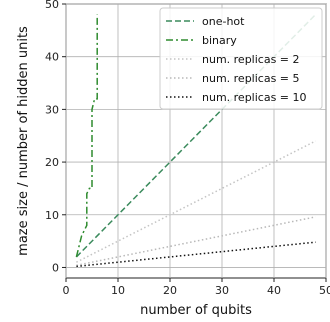  I want to click on legend-label-binary: binary, so click(219, 40).